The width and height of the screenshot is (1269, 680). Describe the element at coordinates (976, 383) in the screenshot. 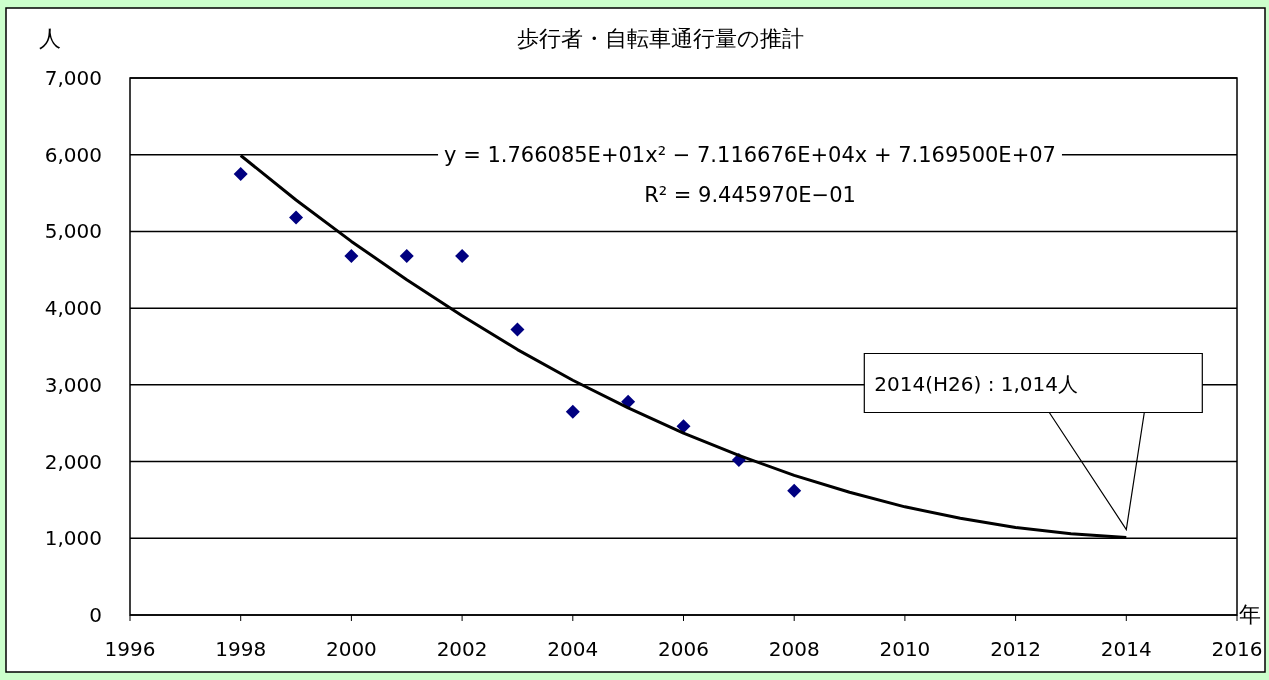

I see `annotation: 2014(H26) : 1,014人` at that location.